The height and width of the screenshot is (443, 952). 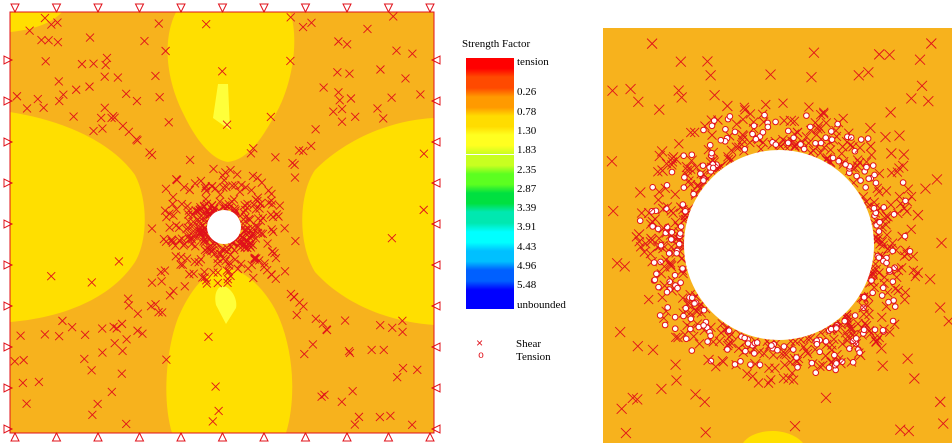 I want to click on legend-row: 2.87, so click(x=529, y=184).